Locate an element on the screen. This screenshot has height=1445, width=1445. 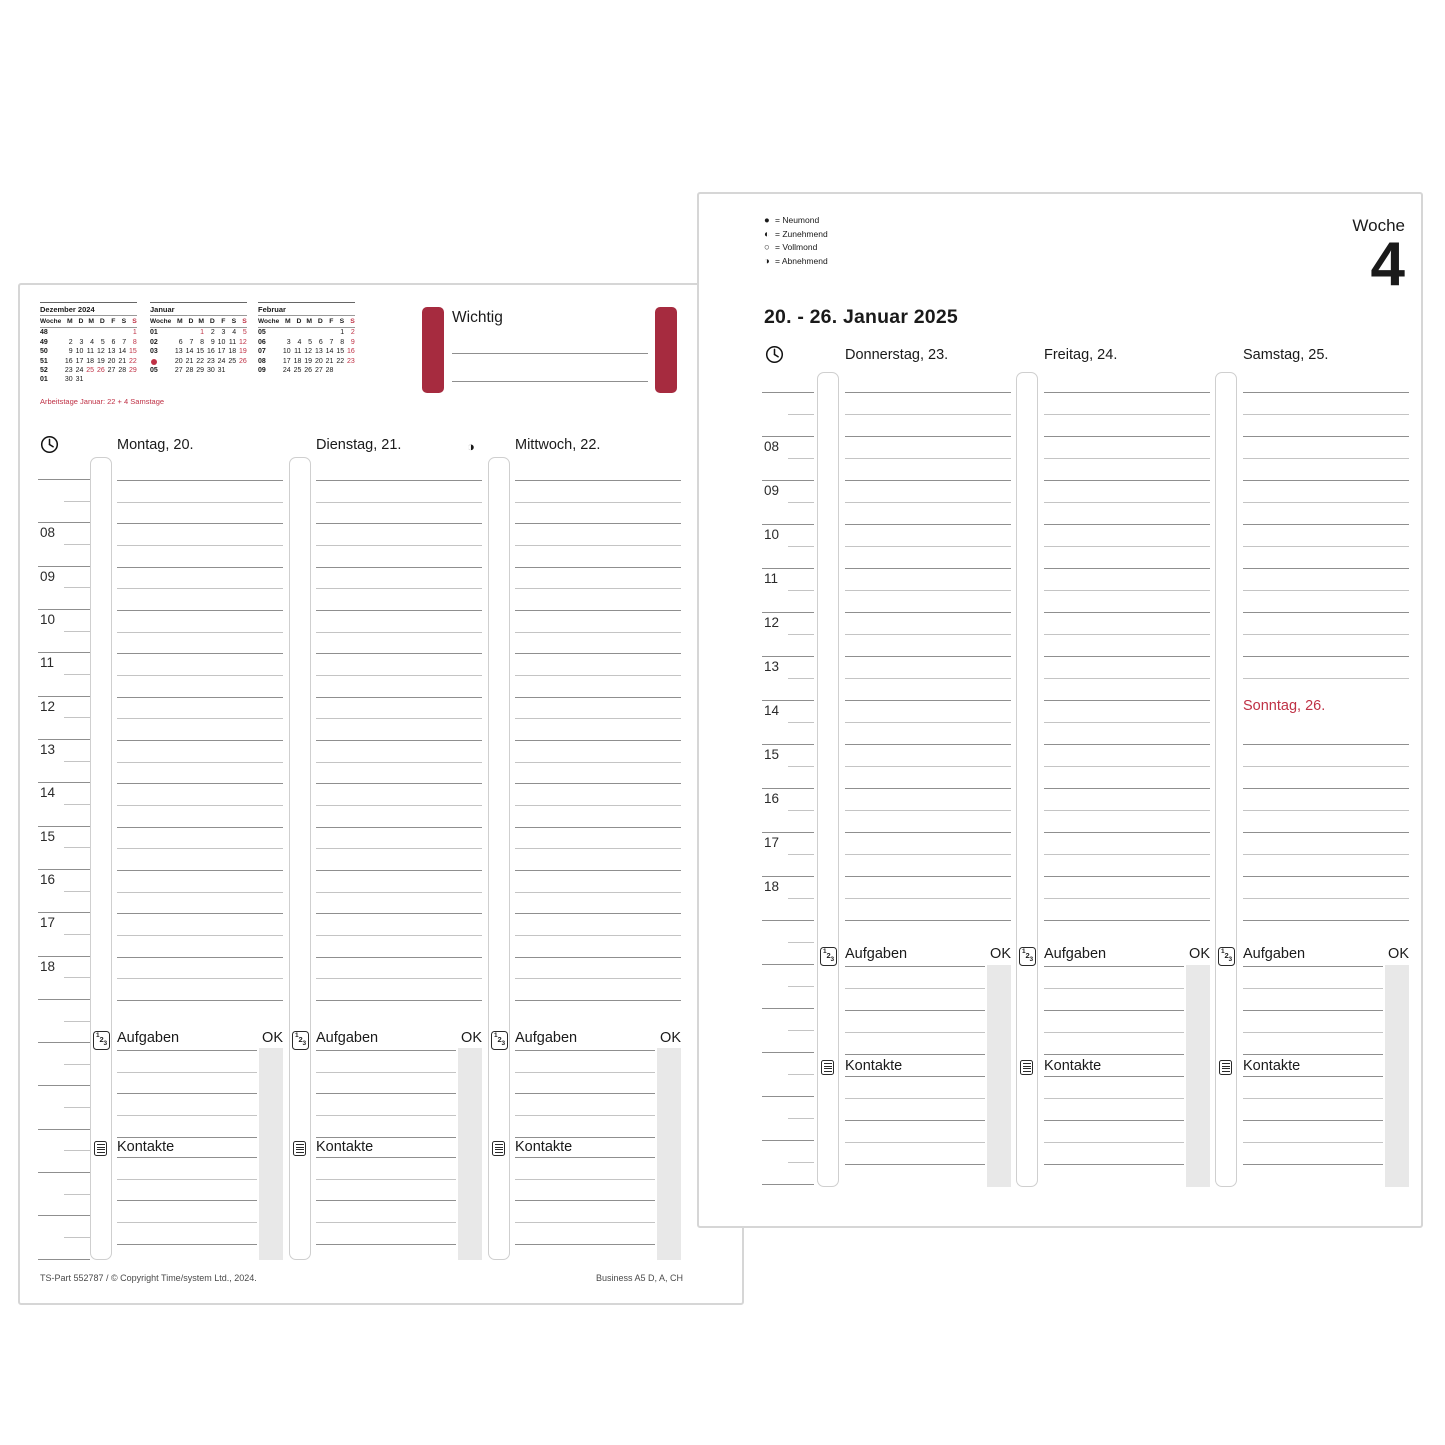
mini-calendar-title: Februar is located at coordinates (306, 309).